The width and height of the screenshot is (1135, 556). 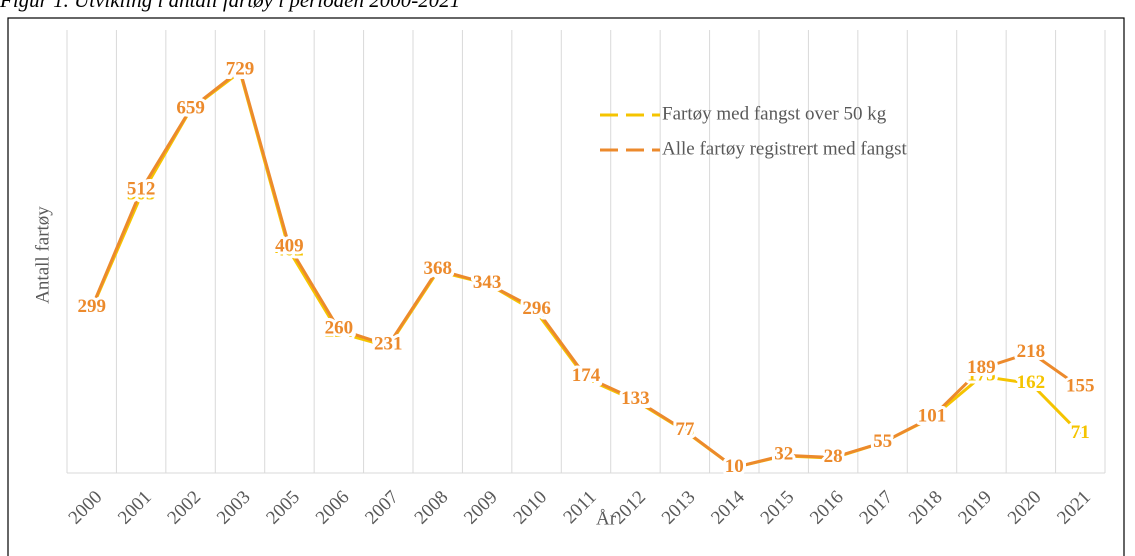 I want to click on x-tick-label: 2016, so click(x=827, y=508).